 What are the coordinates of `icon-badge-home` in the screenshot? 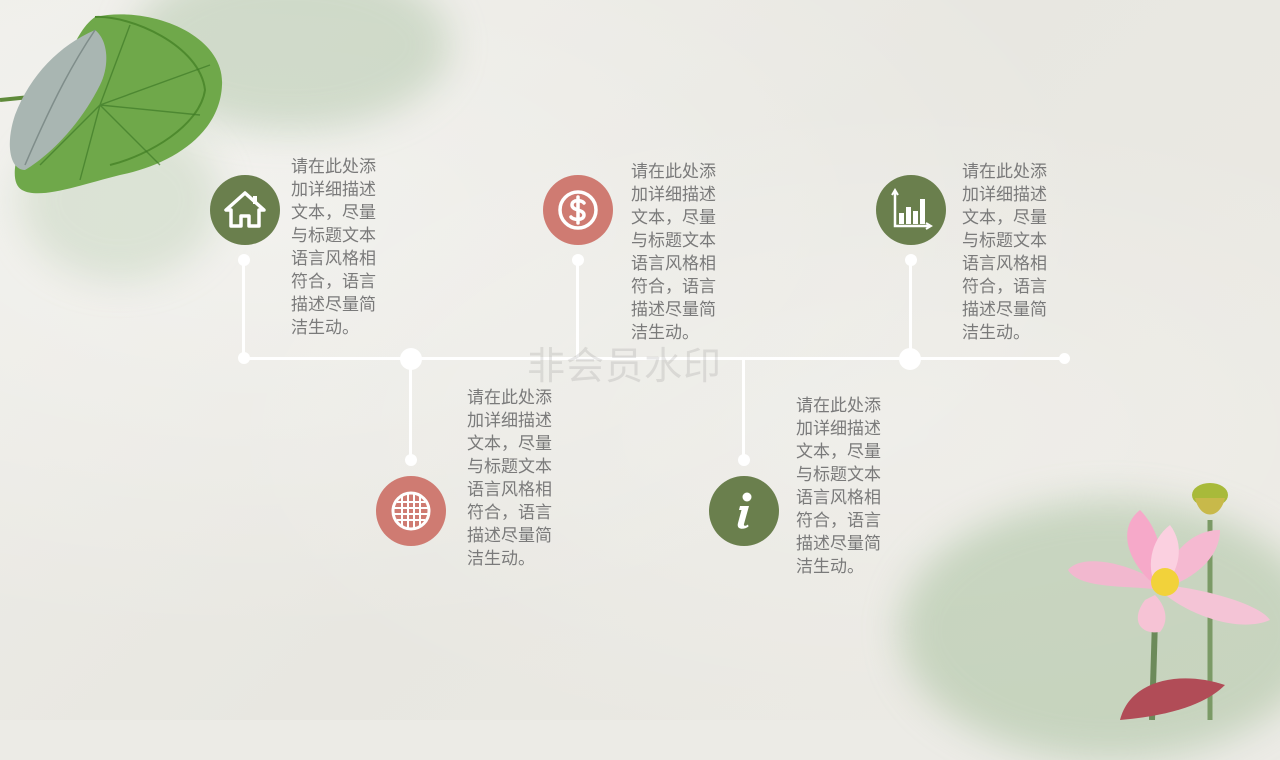 It's located at (245, 210).